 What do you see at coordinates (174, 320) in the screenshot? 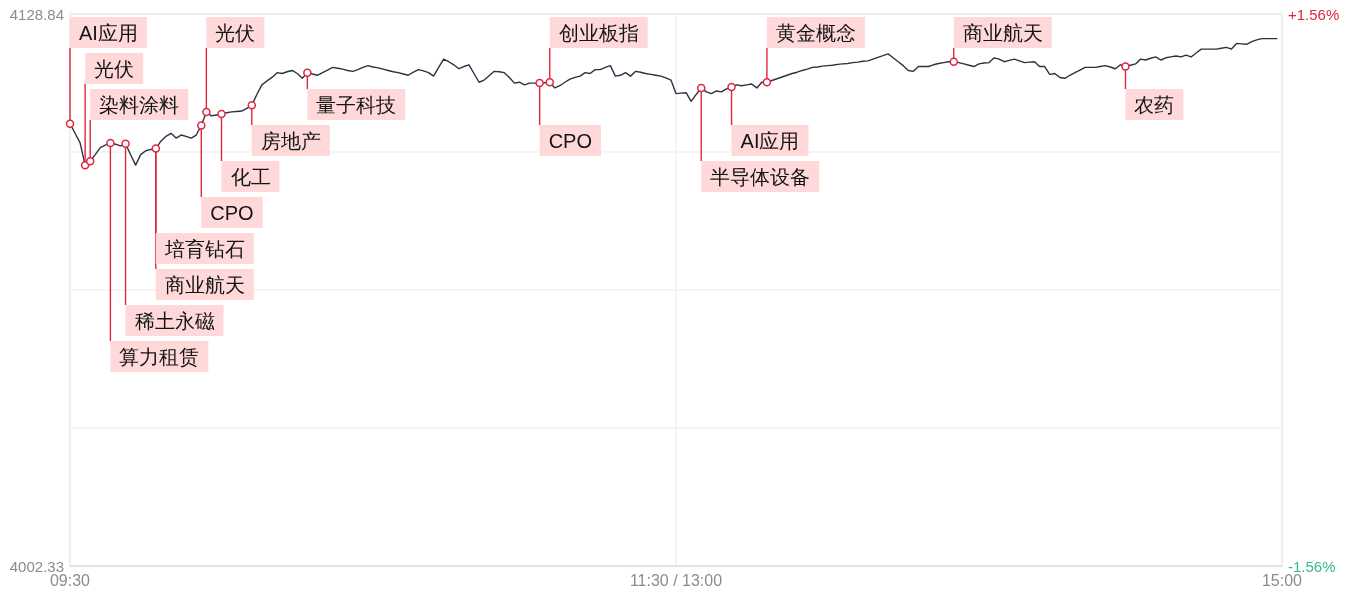
I see `value-label: 稀土永磁` at bounding box center [174, 320].